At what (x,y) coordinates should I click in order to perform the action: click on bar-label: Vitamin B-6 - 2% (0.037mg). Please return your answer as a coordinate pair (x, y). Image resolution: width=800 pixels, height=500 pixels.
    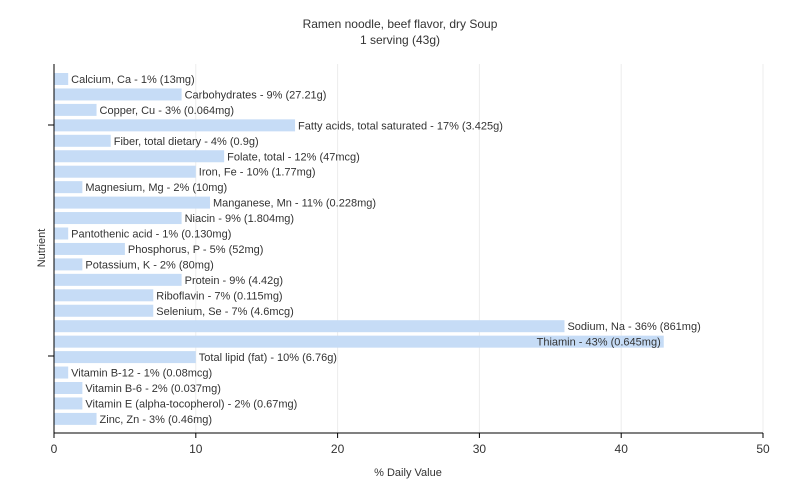
    Looking at the image, I should click on (153, 389).